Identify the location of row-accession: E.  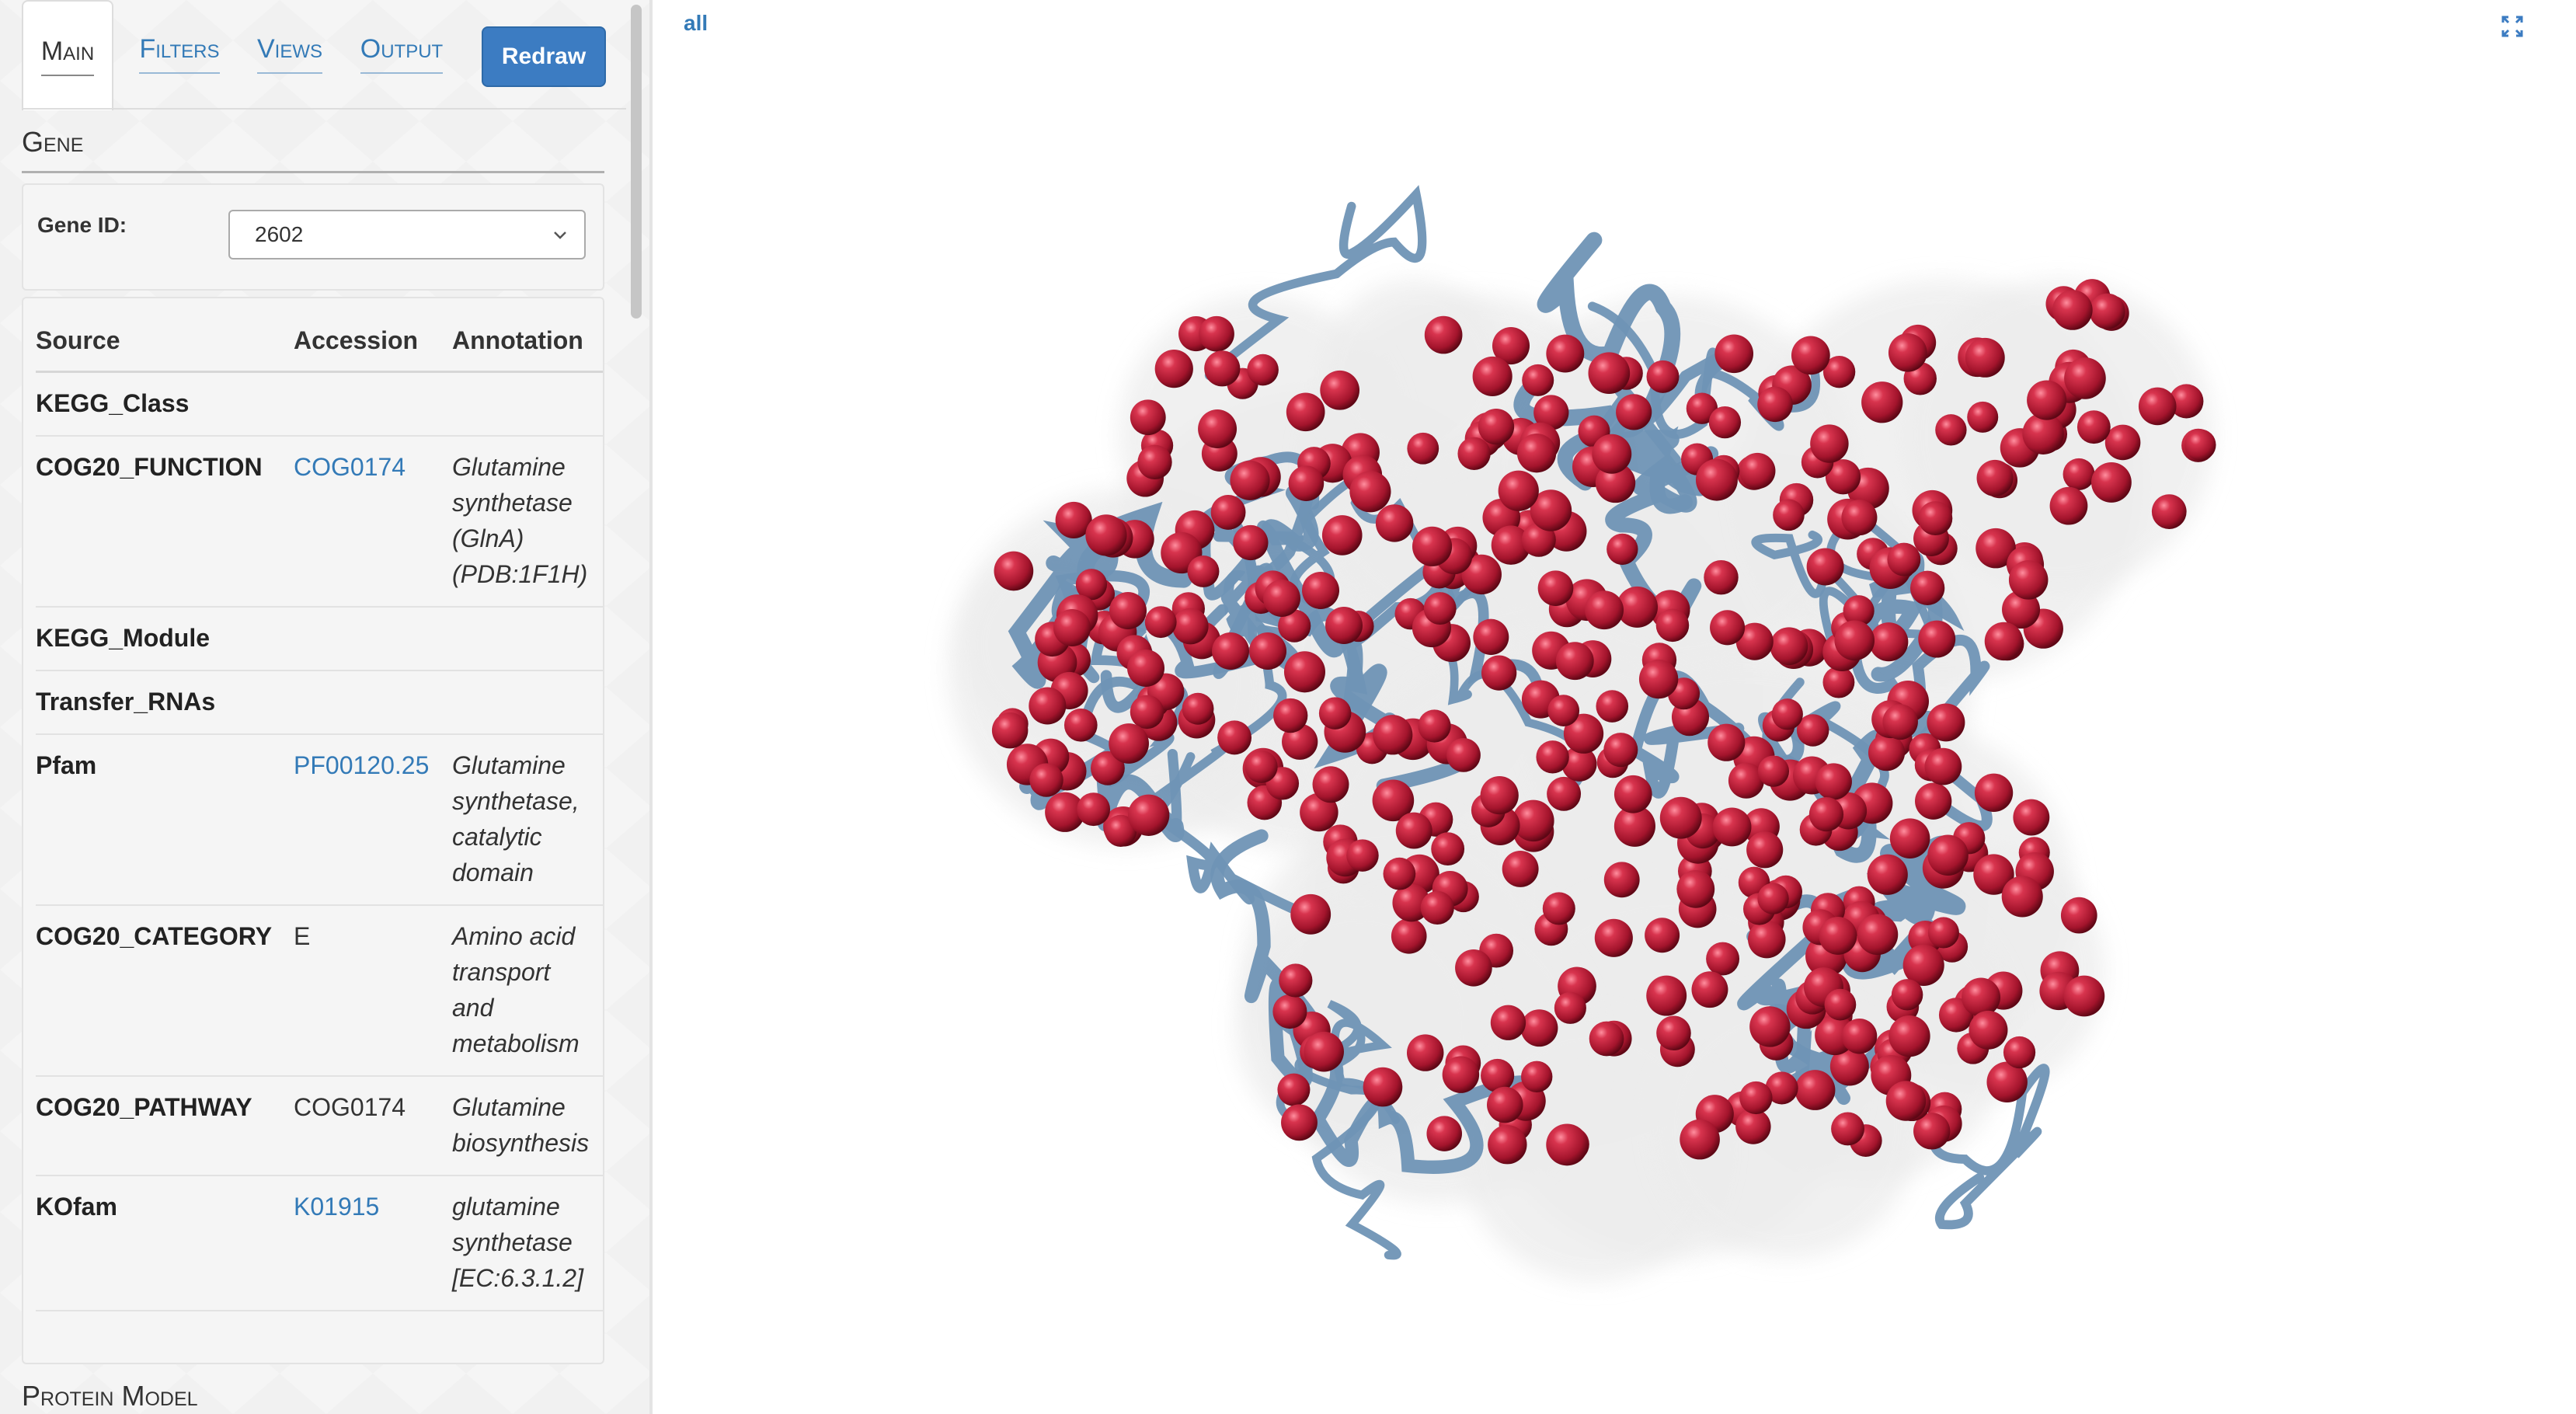
(373, 991).